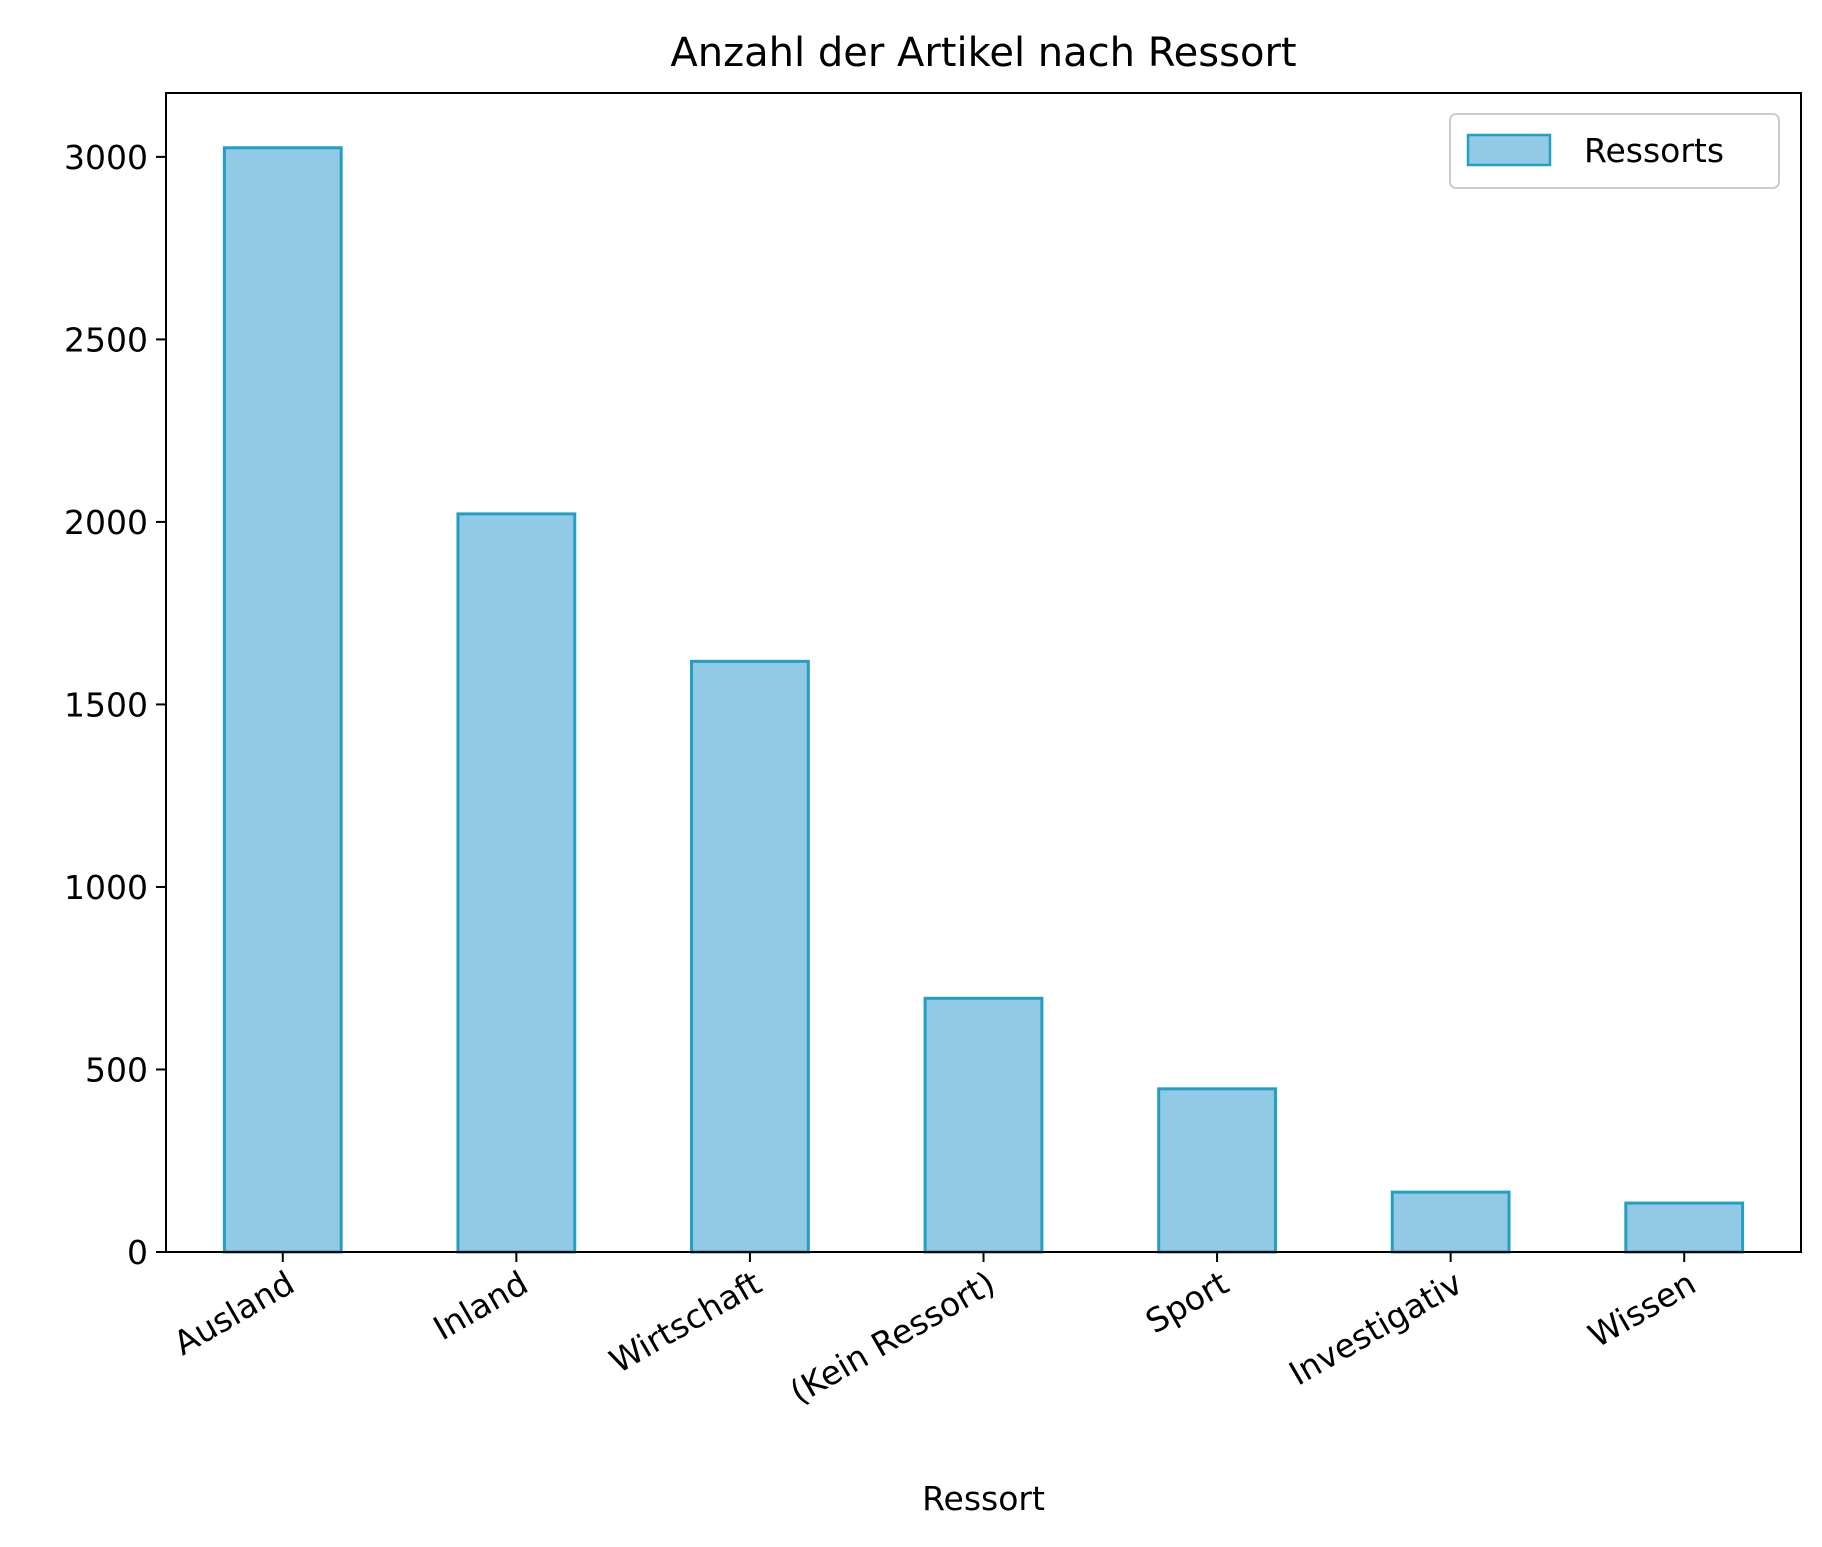  Describe the element at coordinates (1217, 1170) in the screenshot. I see `bar-sport` at that location.